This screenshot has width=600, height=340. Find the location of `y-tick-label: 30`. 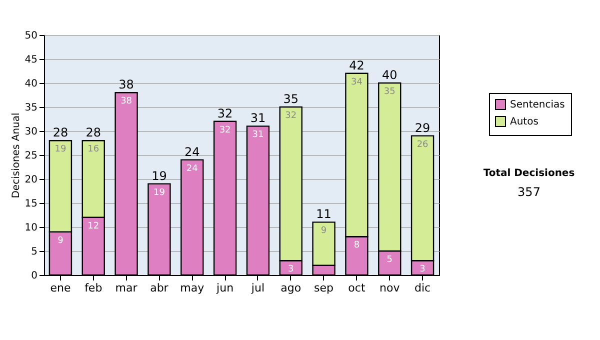

y-tick-label: 30 is located at coordinates (31, 132).